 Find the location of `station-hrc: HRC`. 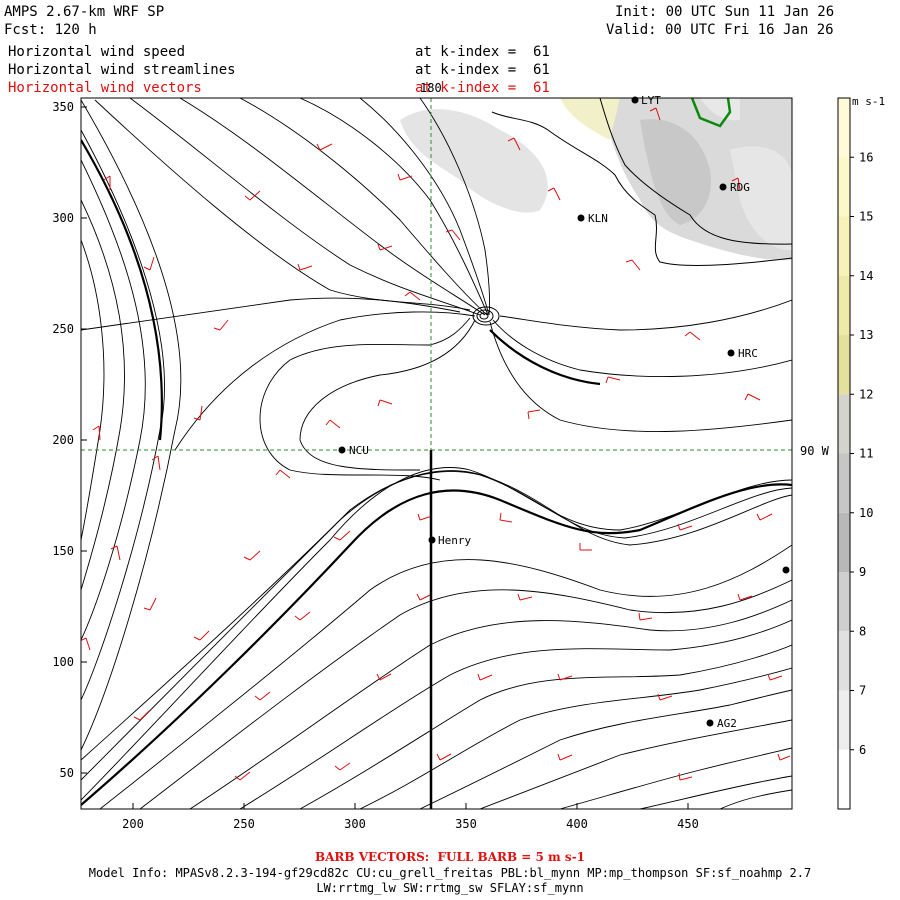

station-hrc: HRC is located at coordinates (742, 353).